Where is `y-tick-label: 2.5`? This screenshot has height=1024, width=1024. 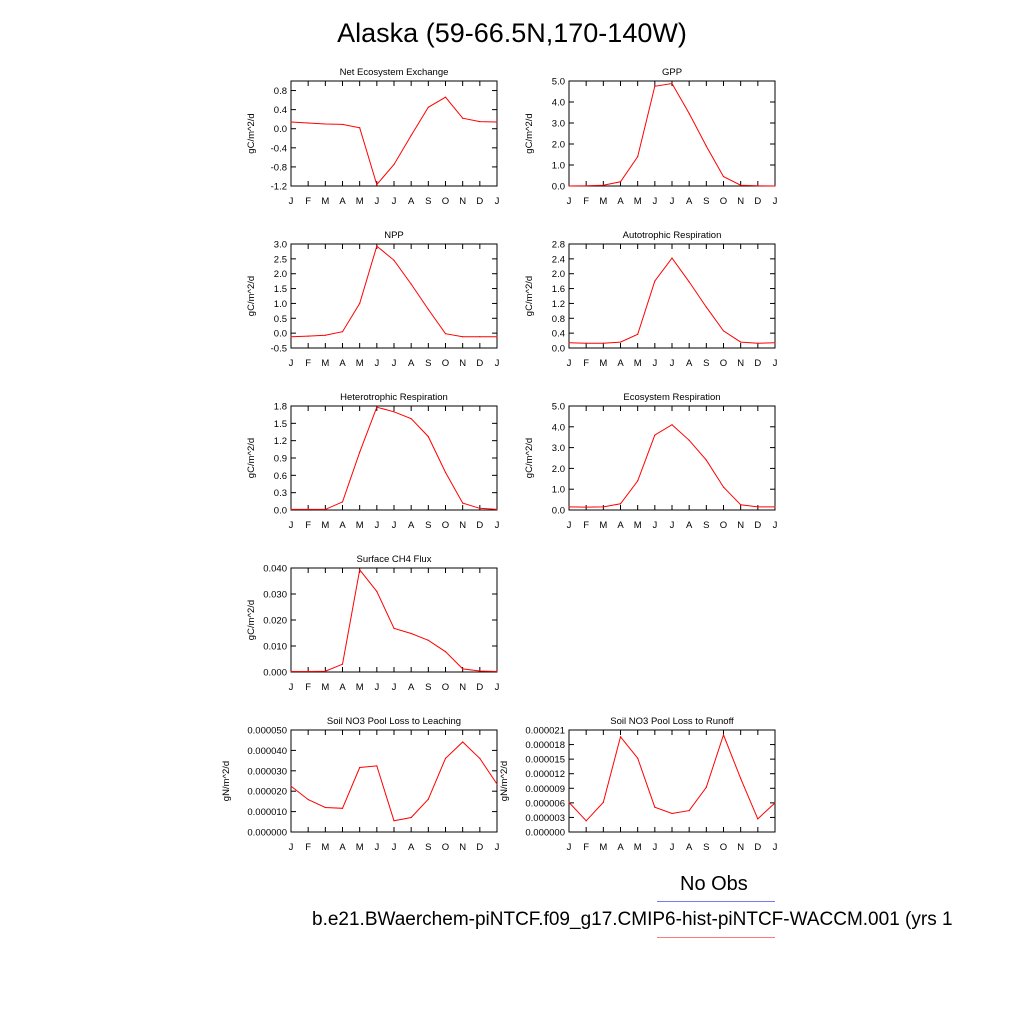 y-tick-label: 2.5 is located at coordinates (280, 259).